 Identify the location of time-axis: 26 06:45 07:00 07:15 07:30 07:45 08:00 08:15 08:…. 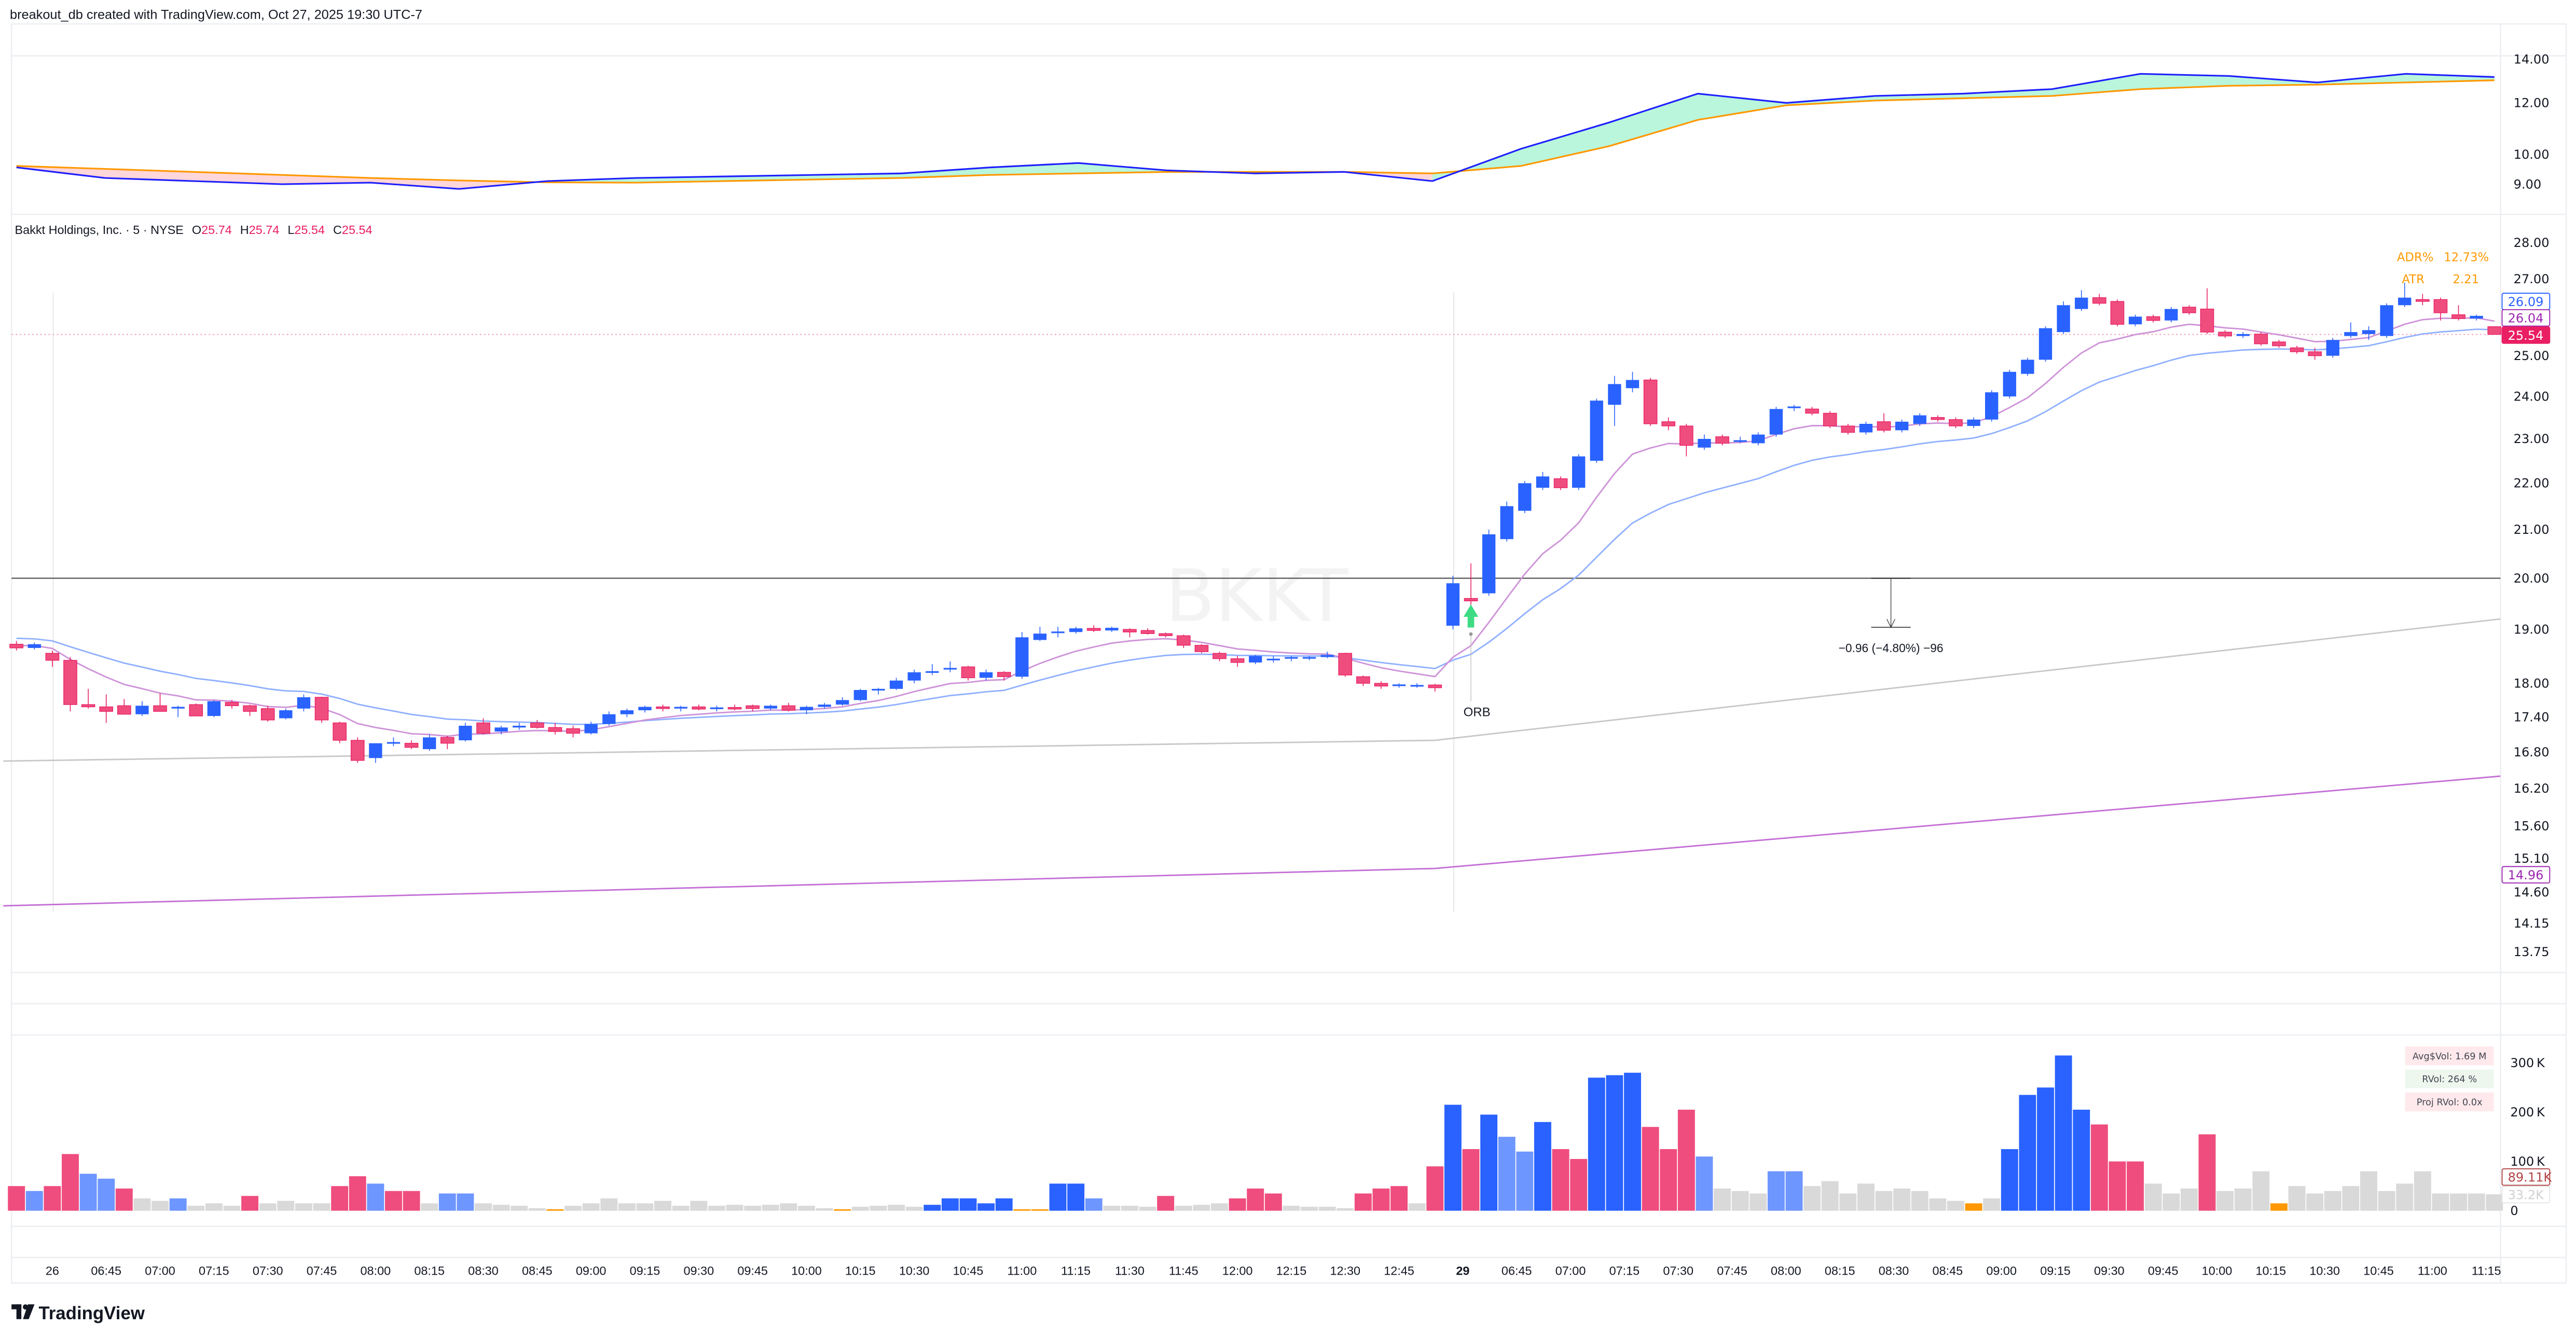
(1273, 1270).